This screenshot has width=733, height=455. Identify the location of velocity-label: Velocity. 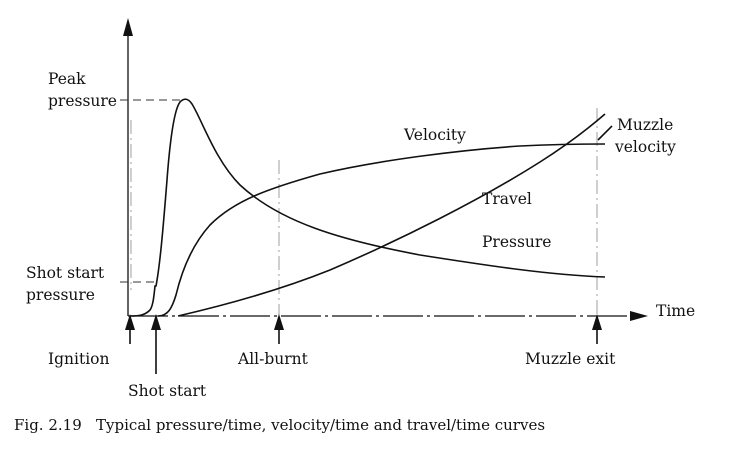
(434, 135).